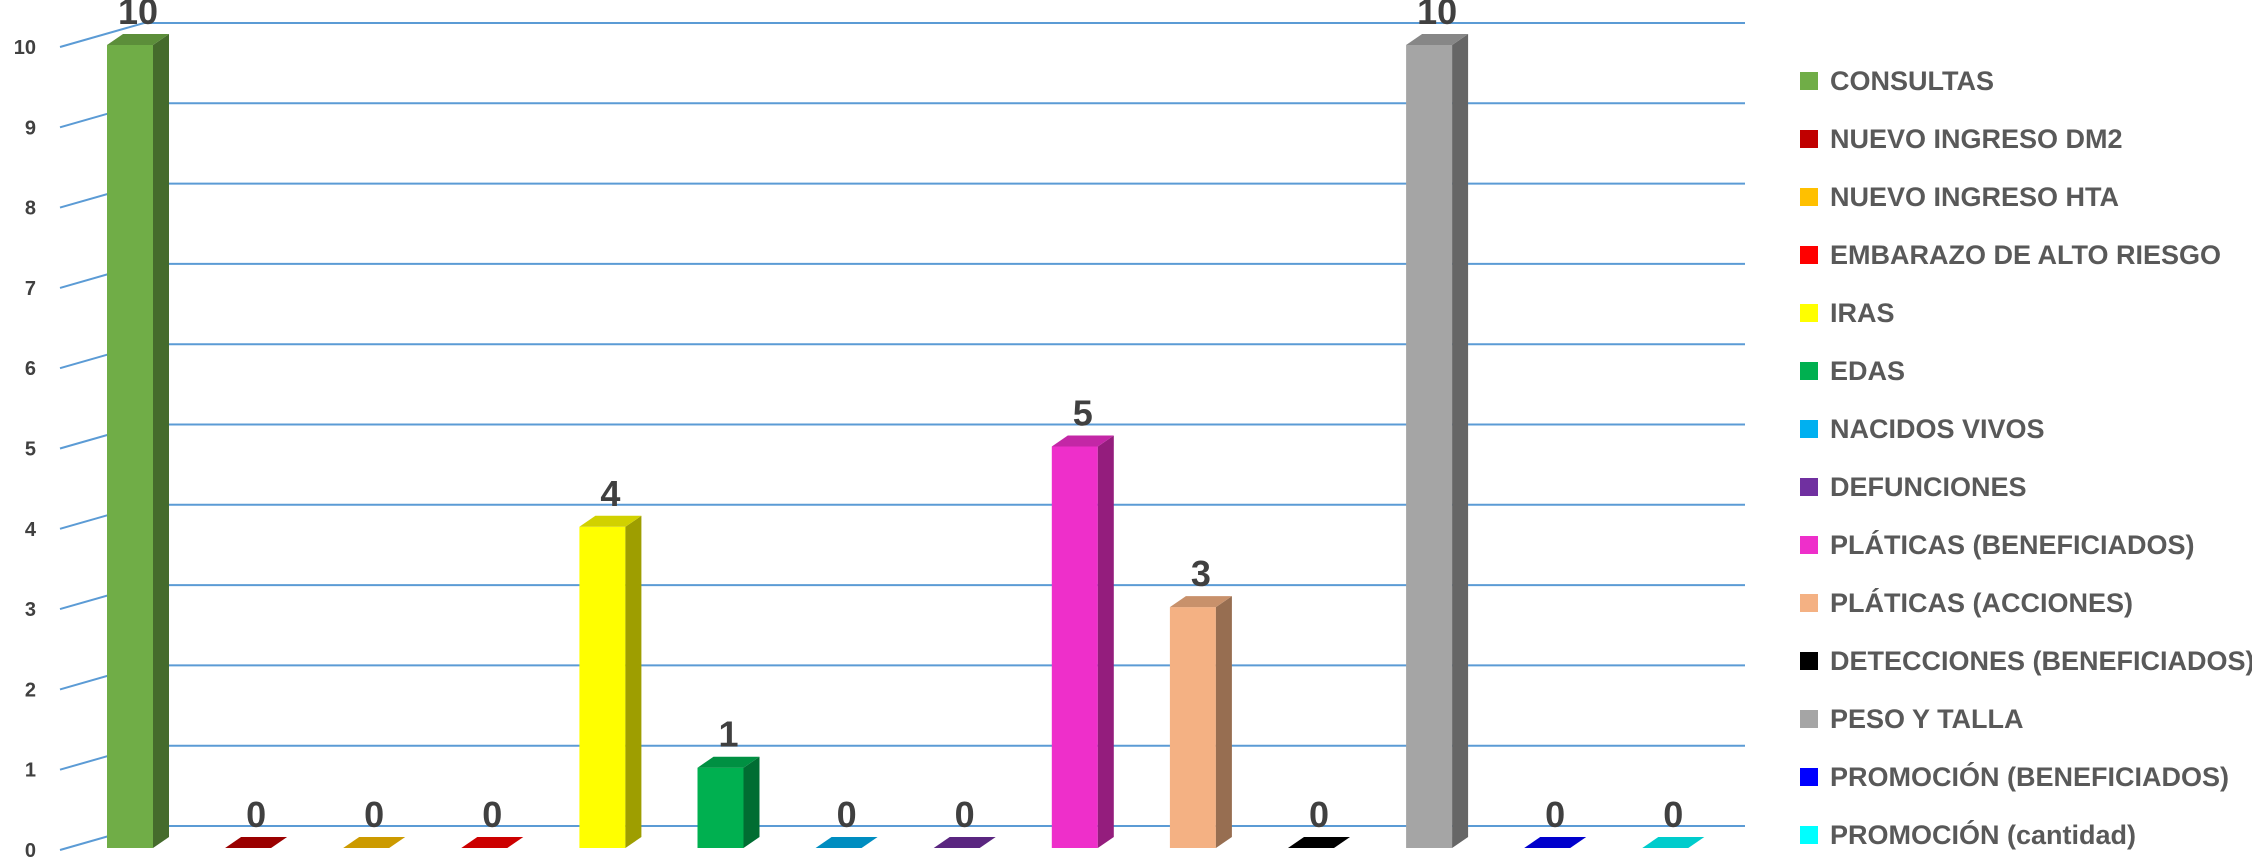  Describe the element at coordinates (30, 610) in the screenshot. I see `y-tick-label: 3` at that location.